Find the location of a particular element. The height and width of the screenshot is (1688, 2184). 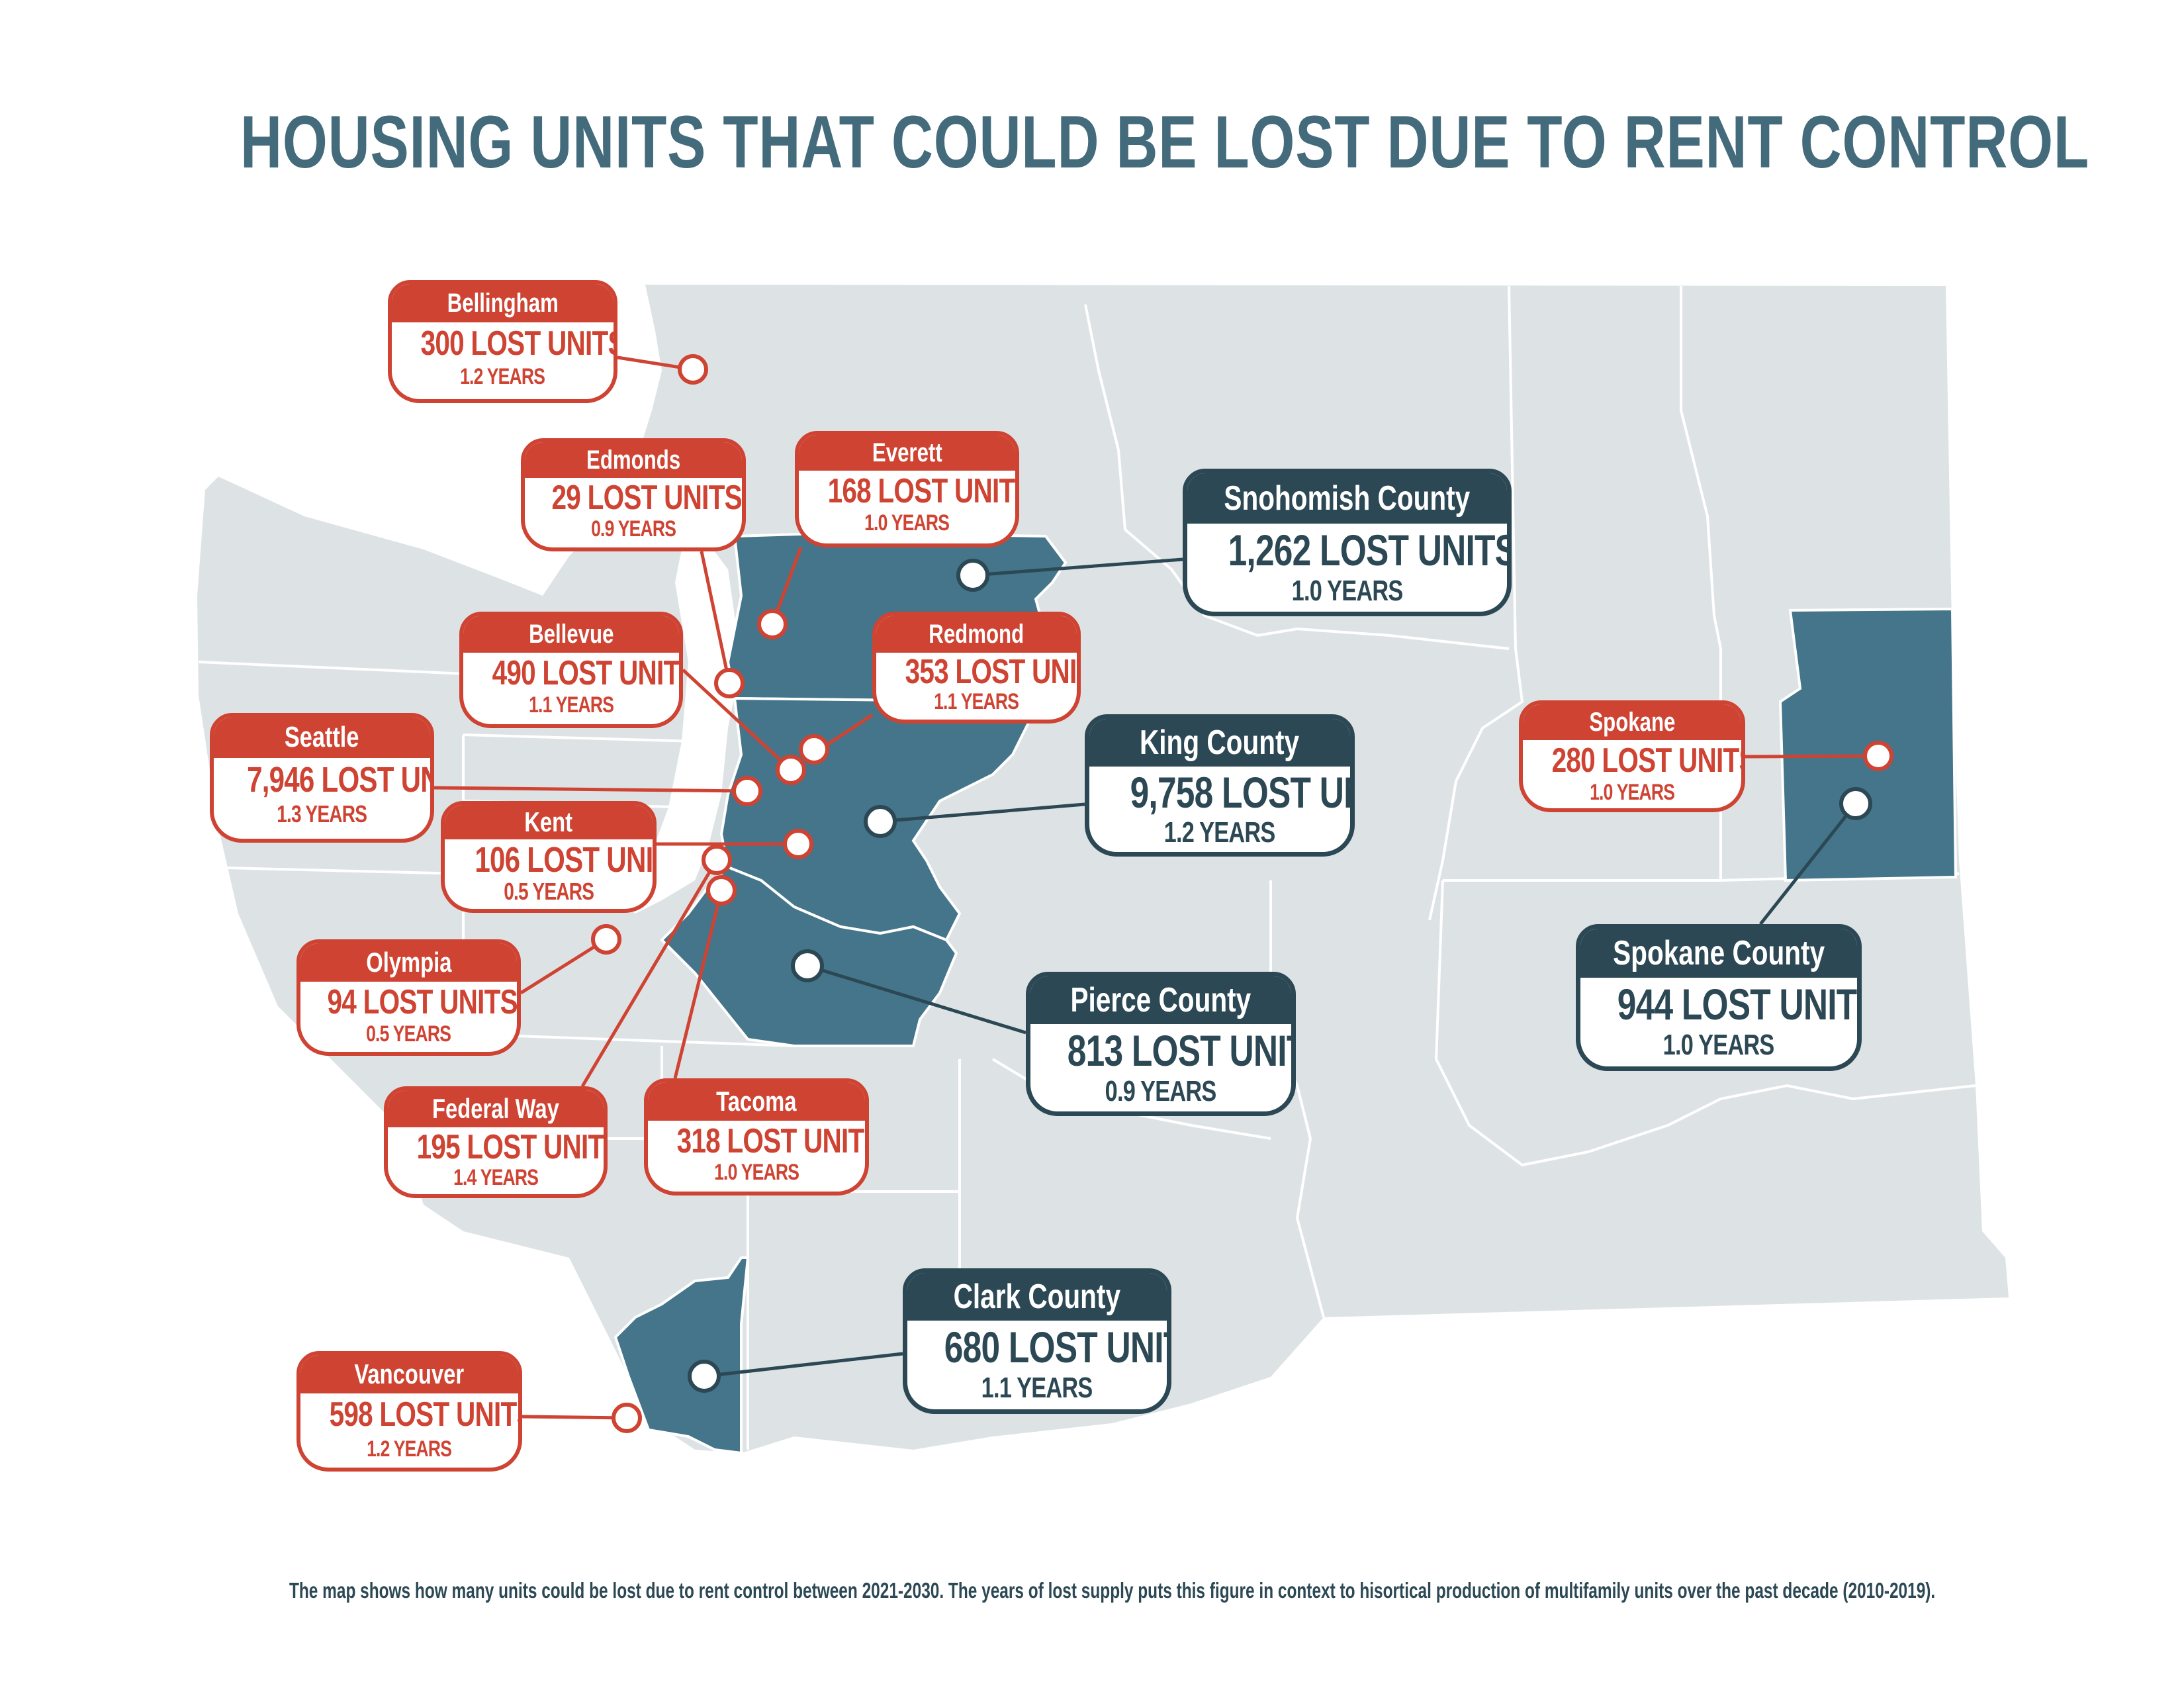

marker-bellevue is located at coordinates (791, 770).